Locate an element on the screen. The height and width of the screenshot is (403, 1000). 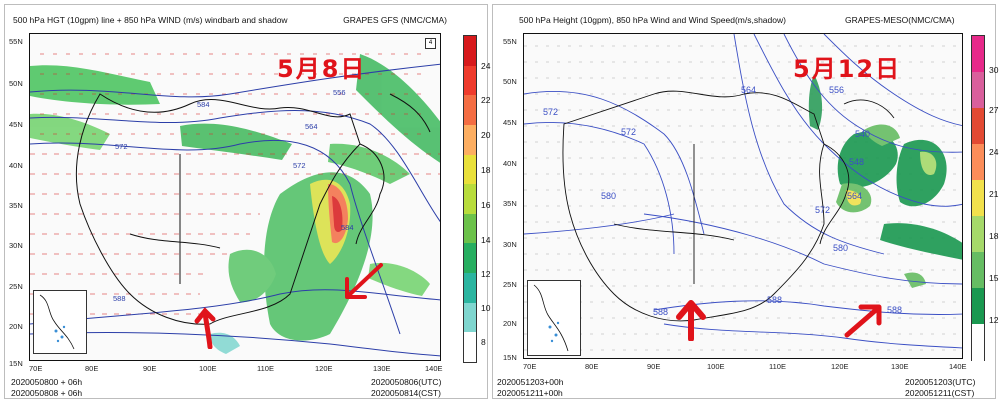
lat-tick: 30N is located at coordinates (16, 245).